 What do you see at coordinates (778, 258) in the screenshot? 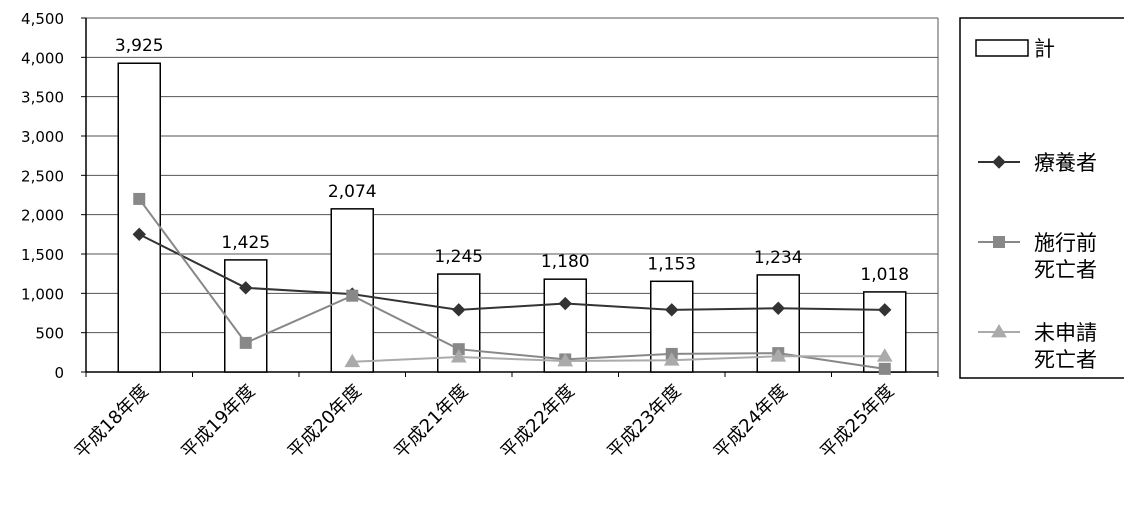
I see `bar-data-label: 1,234` at bounding box center [778, 258].